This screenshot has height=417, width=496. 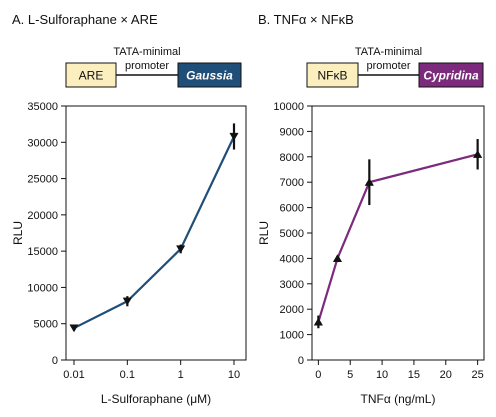 I want to click on panel-a-title: A. L-Sulforaphane × ARE, so click(x=85, y=19).